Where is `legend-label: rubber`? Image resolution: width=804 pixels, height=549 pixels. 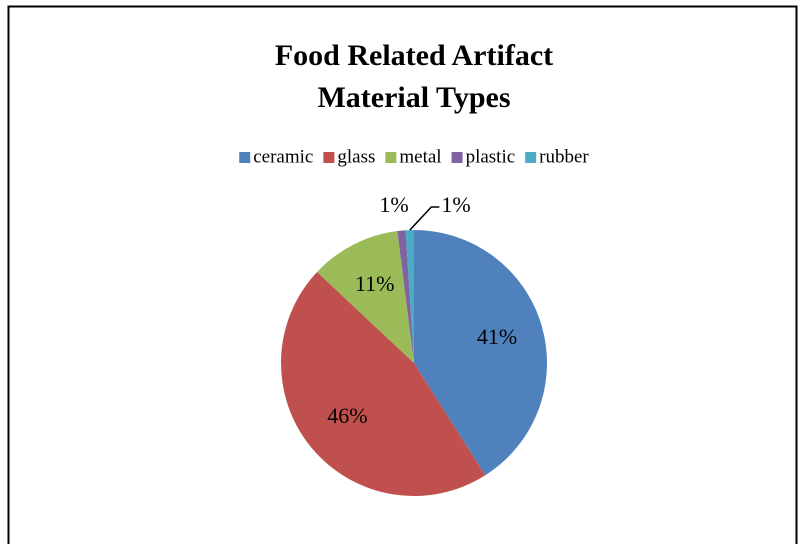 legend-label: rubber is located at coordinates (564, 156).